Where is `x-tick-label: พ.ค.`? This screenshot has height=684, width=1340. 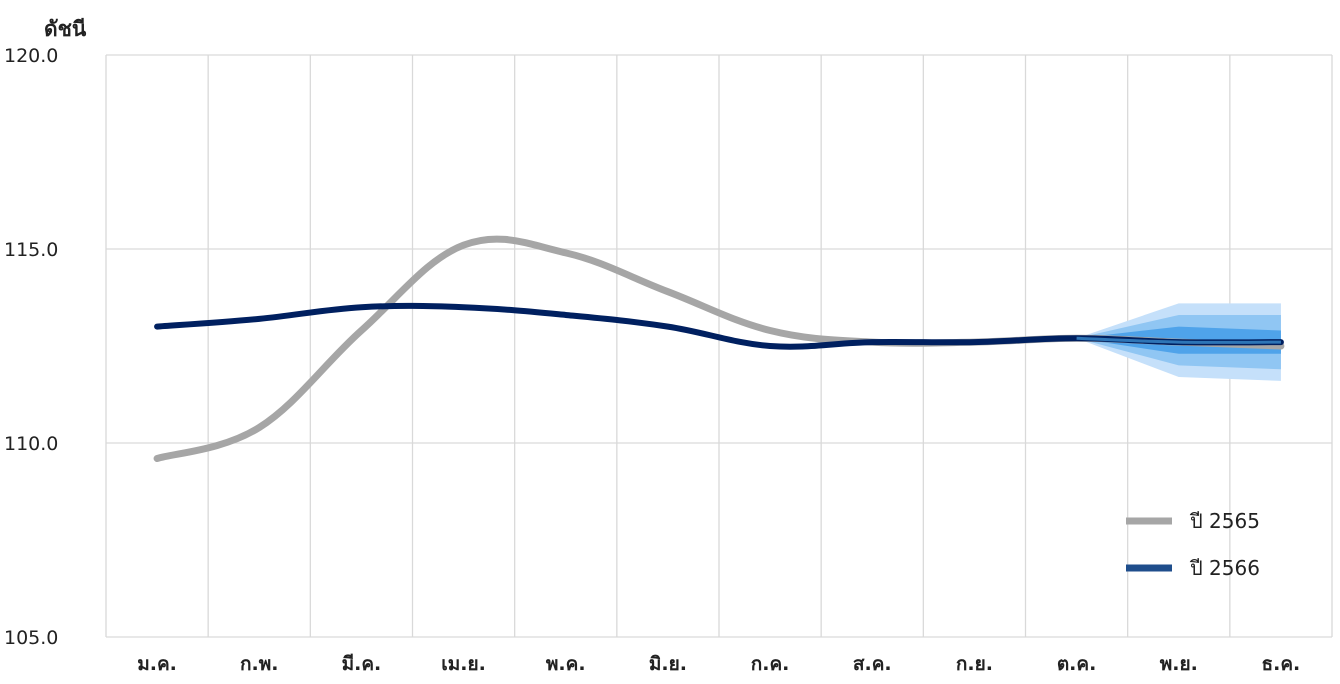
x-tick-label: พ.ค. is located at coordinates (566, 664).